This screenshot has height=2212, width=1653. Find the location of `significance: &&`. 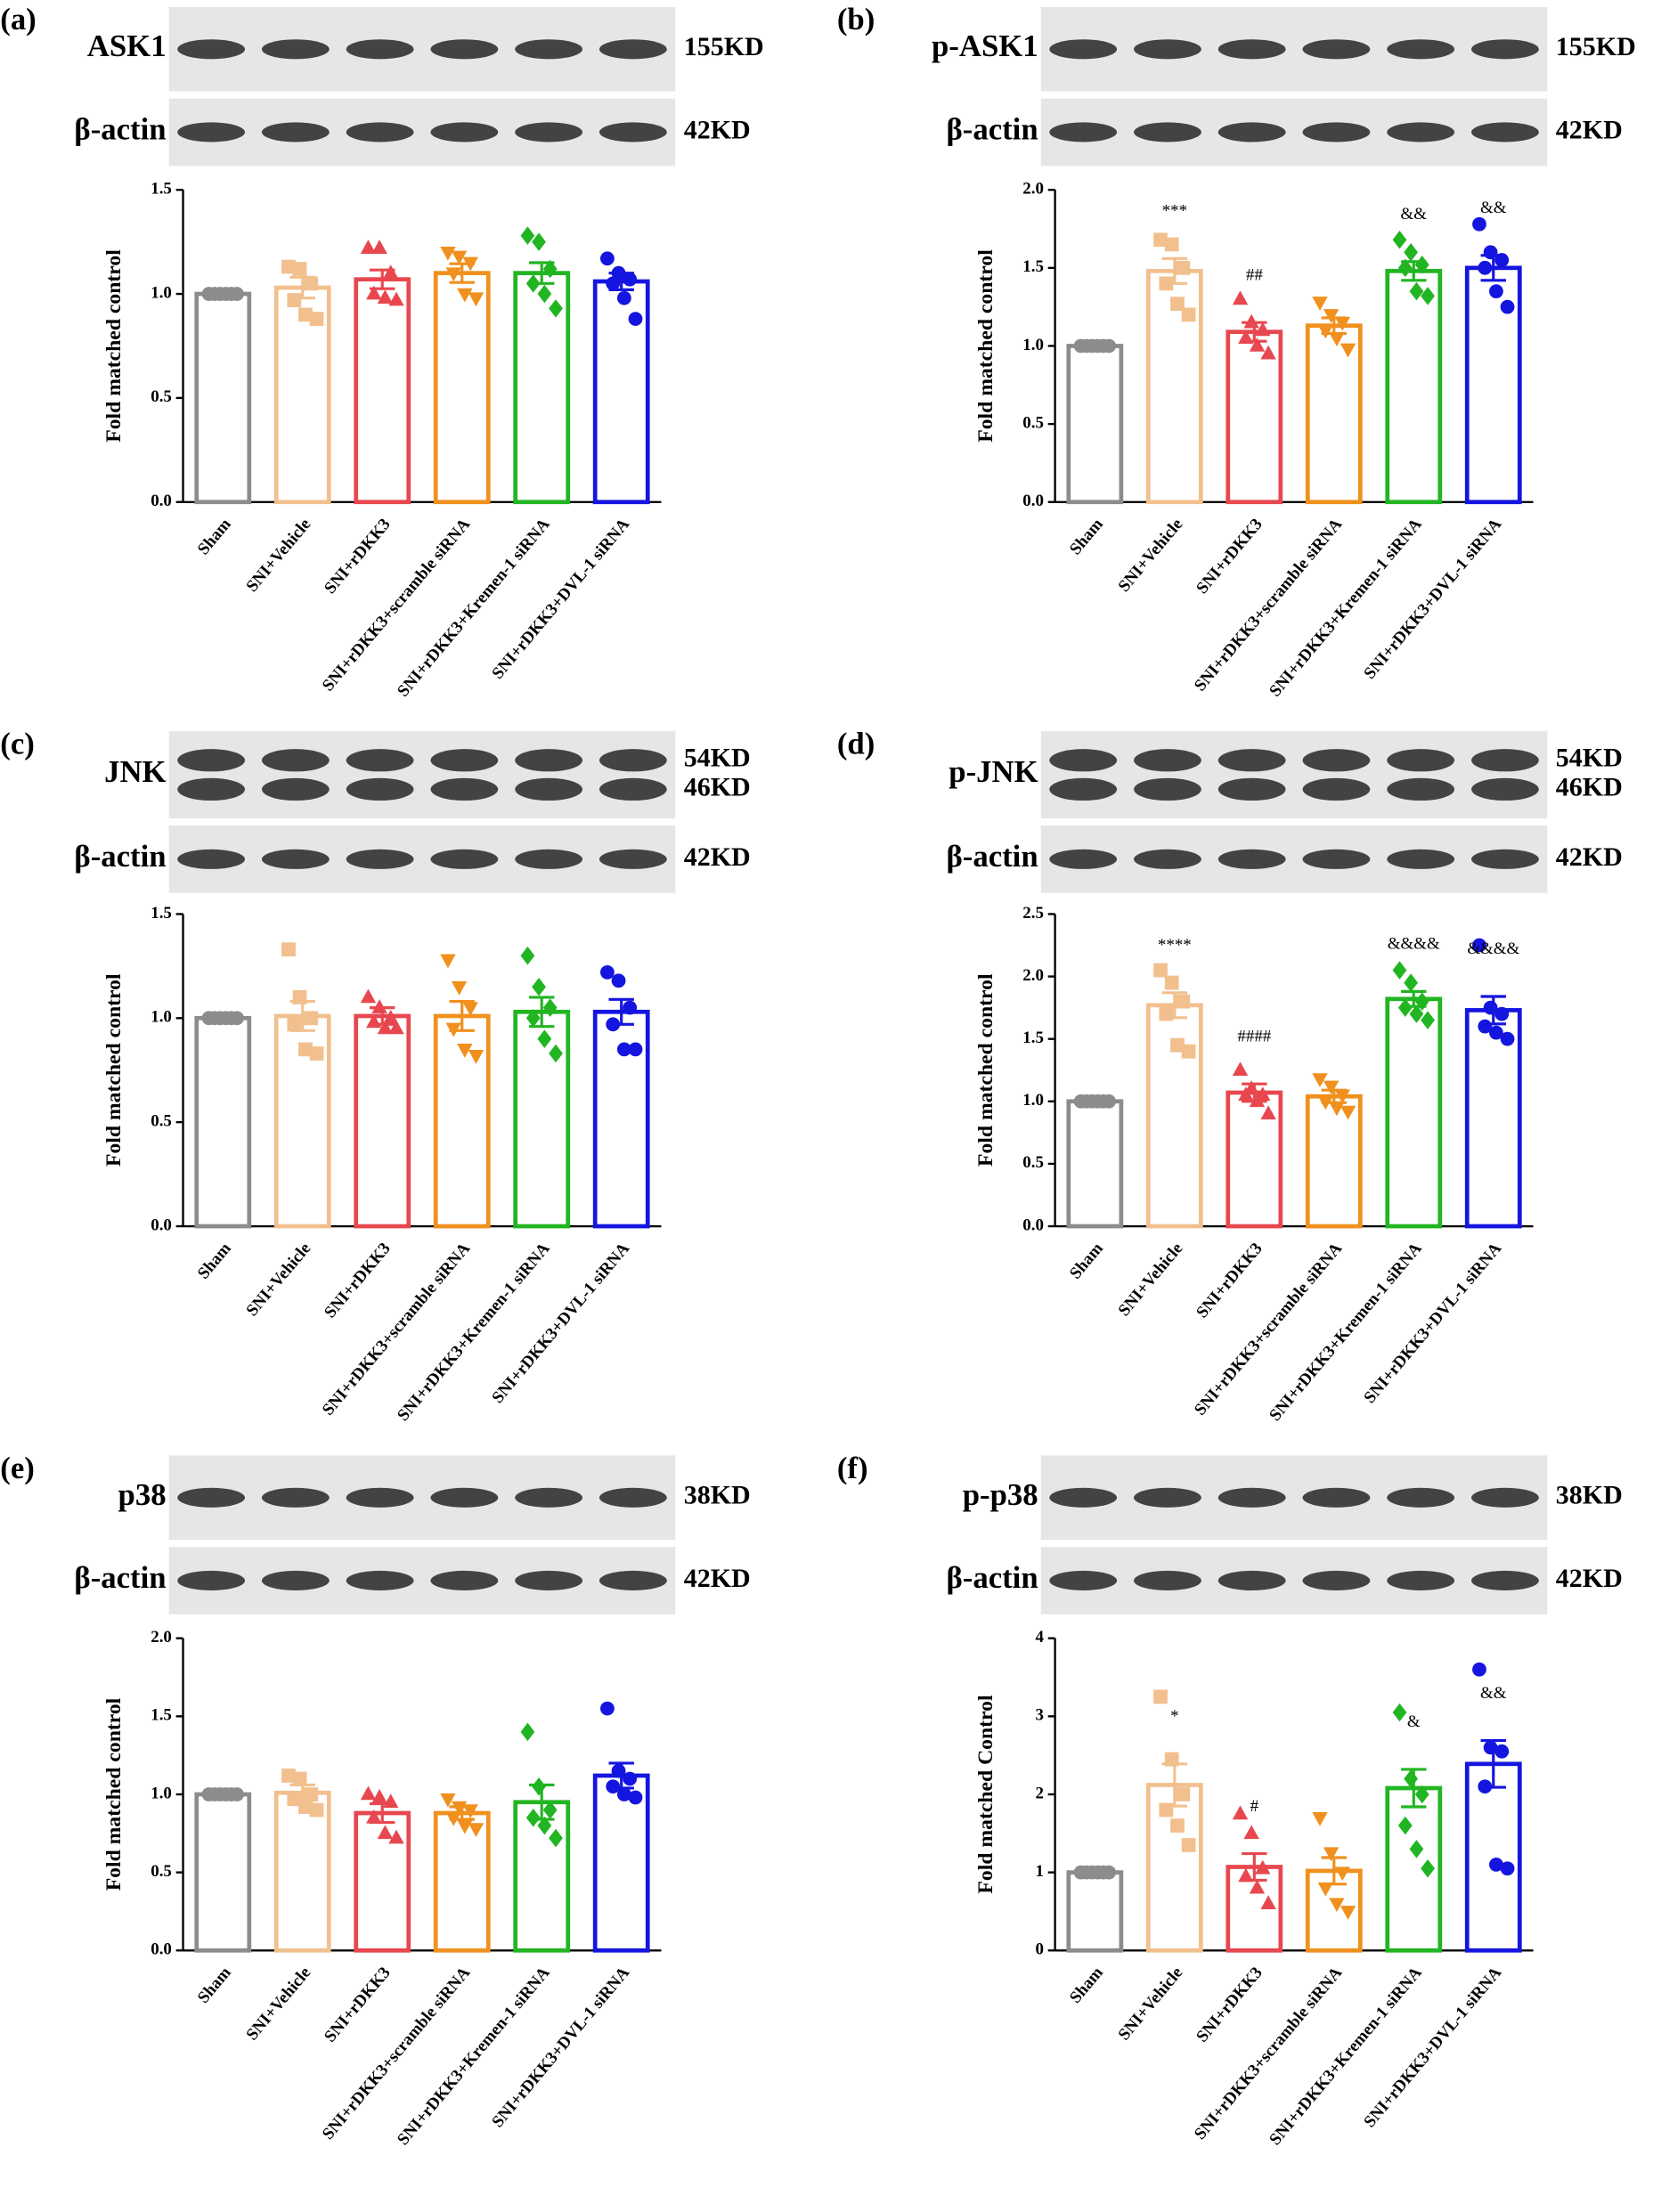

significance: && is located at coordinates (1493, 1693).